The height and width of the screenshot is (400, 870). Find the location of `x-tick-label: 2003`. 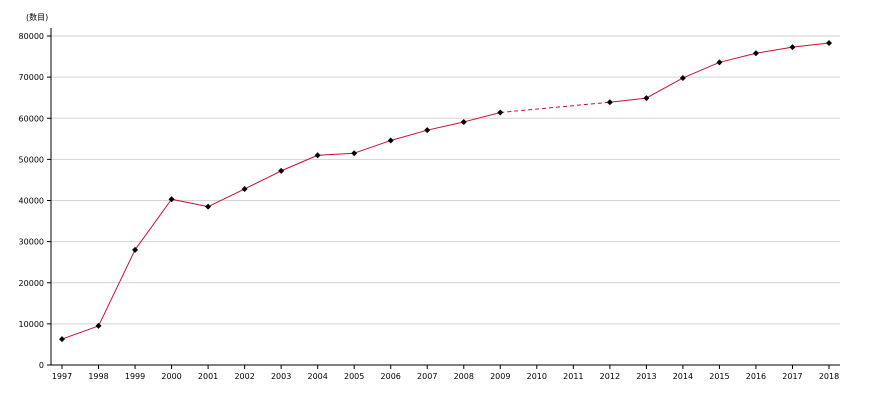

x-tick-label: 2003 is located at coordinates (281, 376).